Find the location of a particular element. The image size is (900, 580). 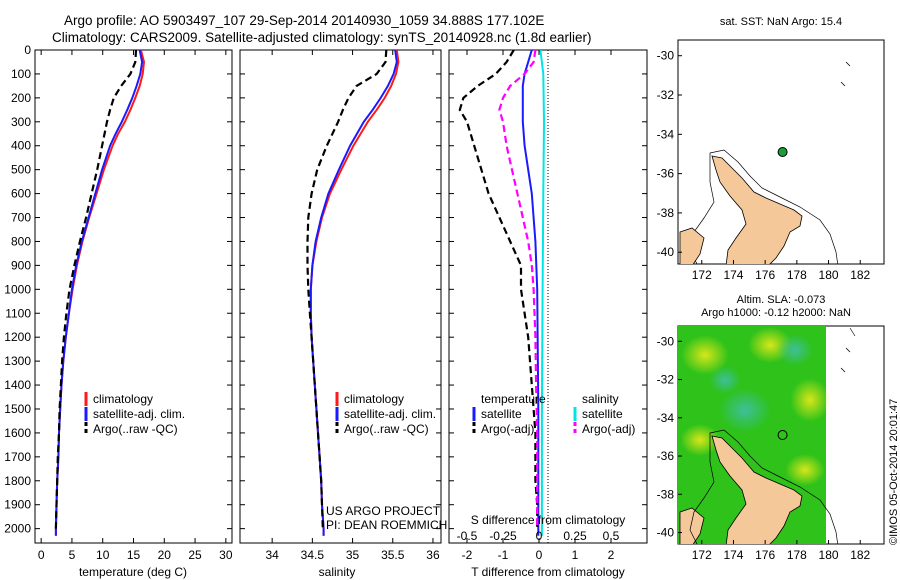

shelf-contour is located at coordinates (764, 486).